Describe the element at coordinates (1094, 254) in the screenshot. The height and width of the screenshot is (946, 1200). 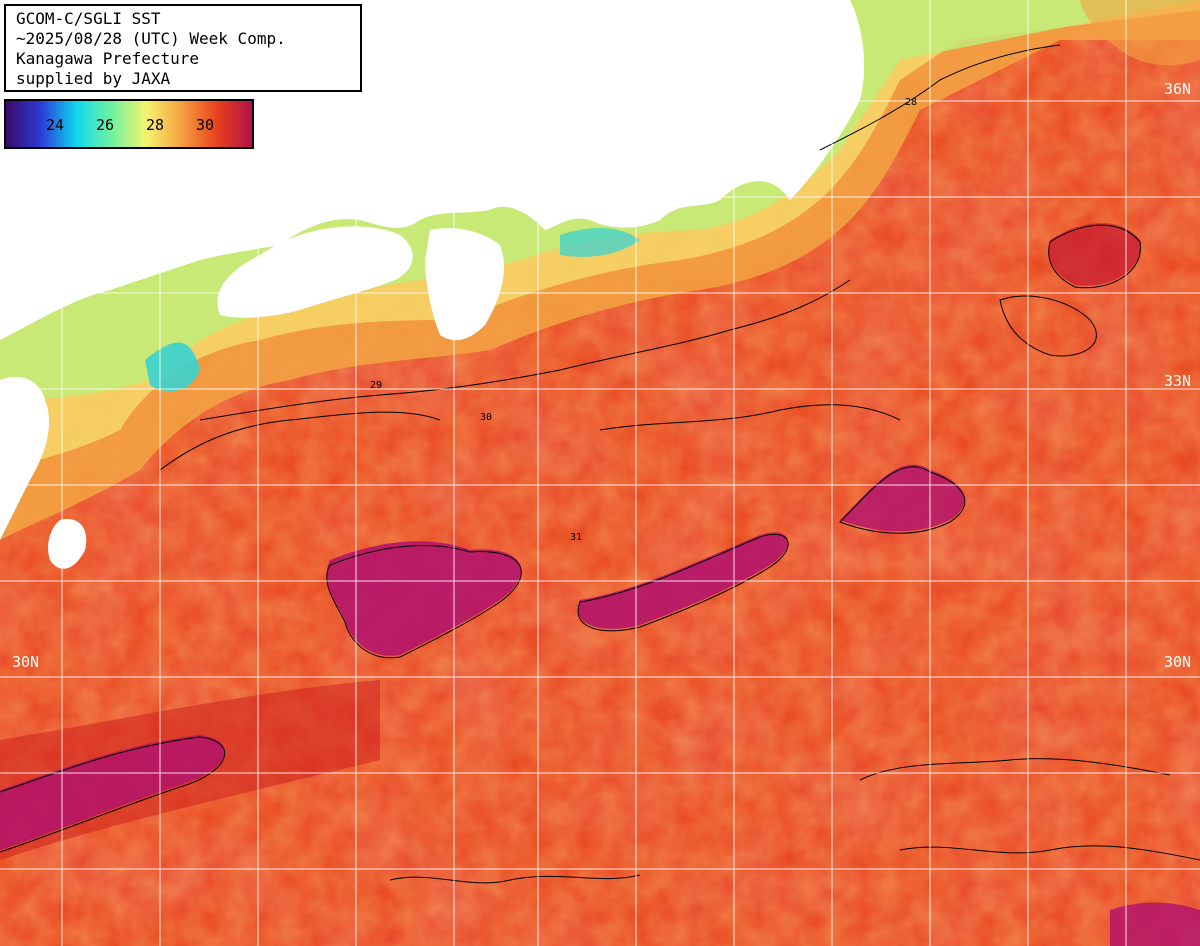
I see `warm-patch-east` at that location.